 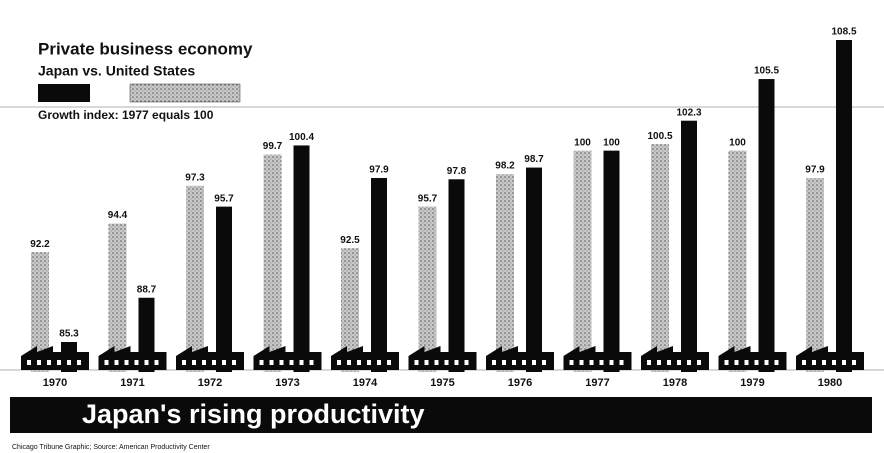 I want to click on data-label: 92.2, so click(x=40, y=244).